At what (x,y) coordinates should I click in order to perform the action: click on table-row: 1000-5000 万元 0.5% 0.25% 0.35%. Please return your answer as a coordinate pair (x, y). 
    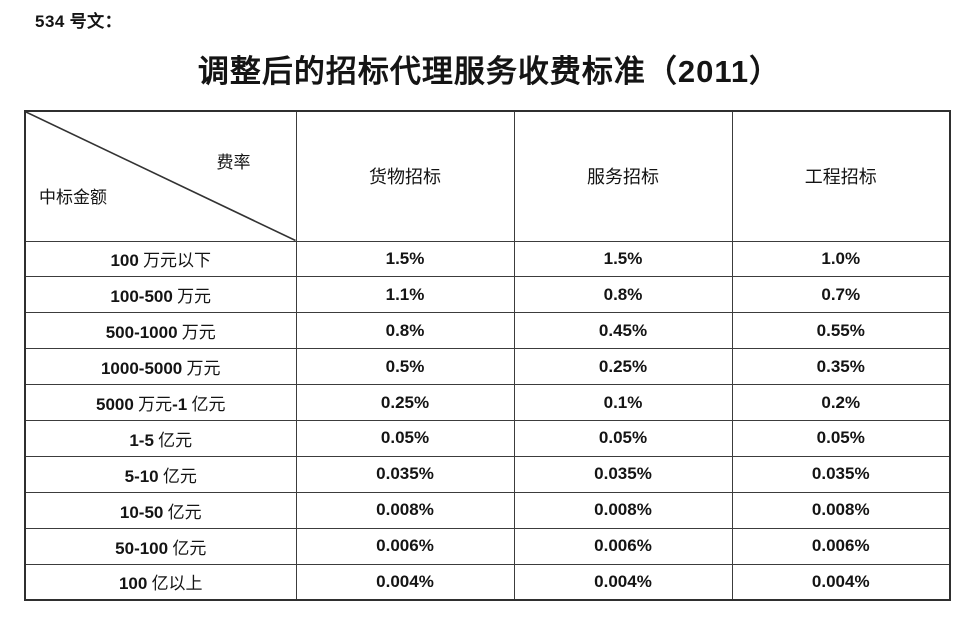
    Looking at the image, I should click on (487, 367).